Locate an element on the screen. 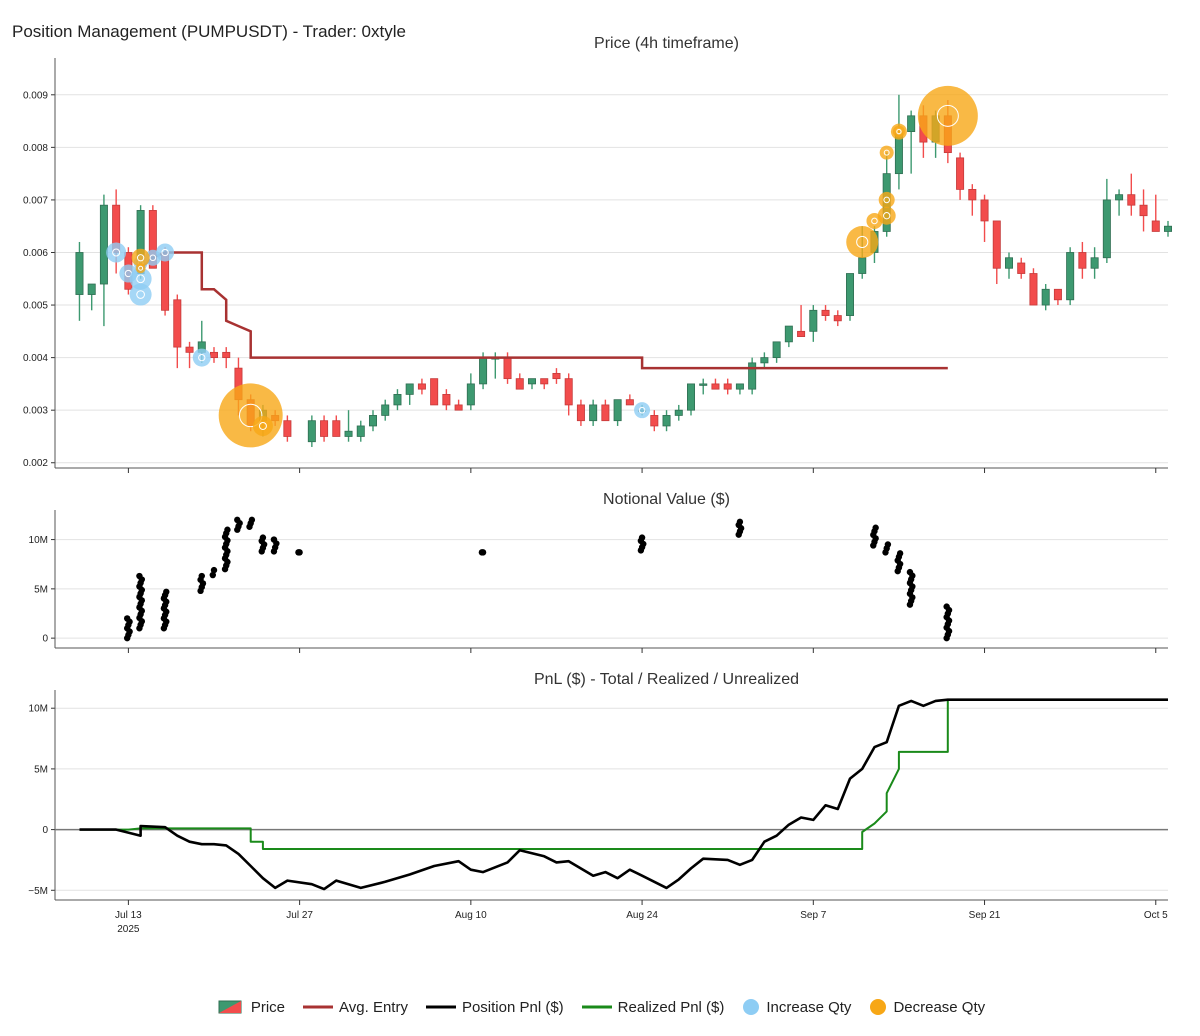  legend-circle-swatch is located at coordinates (878, 1007).